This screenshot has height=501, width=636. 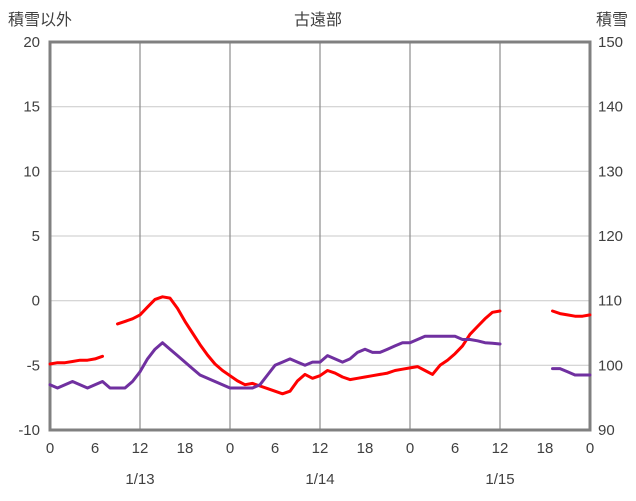 What do you see at coordinates (33, 365) in the screenshot?
I see `svg-text: -5` at bounding box center [33, 365].